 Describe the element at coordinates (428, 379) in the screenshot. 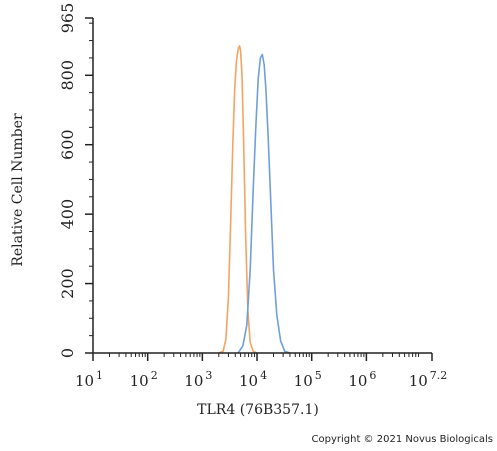

I see `x-tick-label: 10 7.2` at that location.